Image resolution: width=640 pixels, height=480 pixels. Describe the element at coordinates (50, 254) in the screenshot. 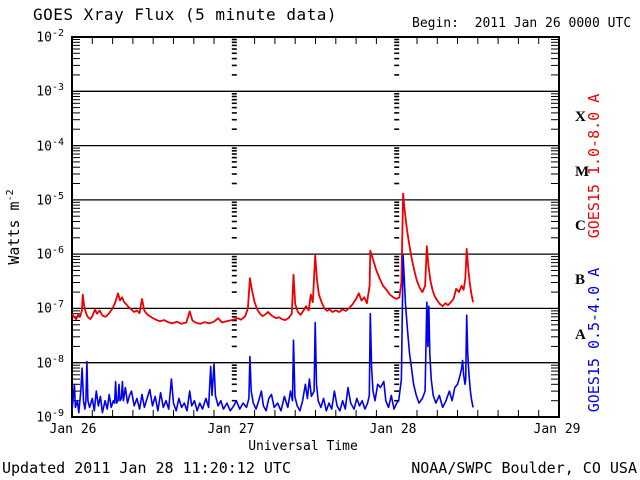

I see `y-axis-label-10e-6: 10⁻⁶` at that location.